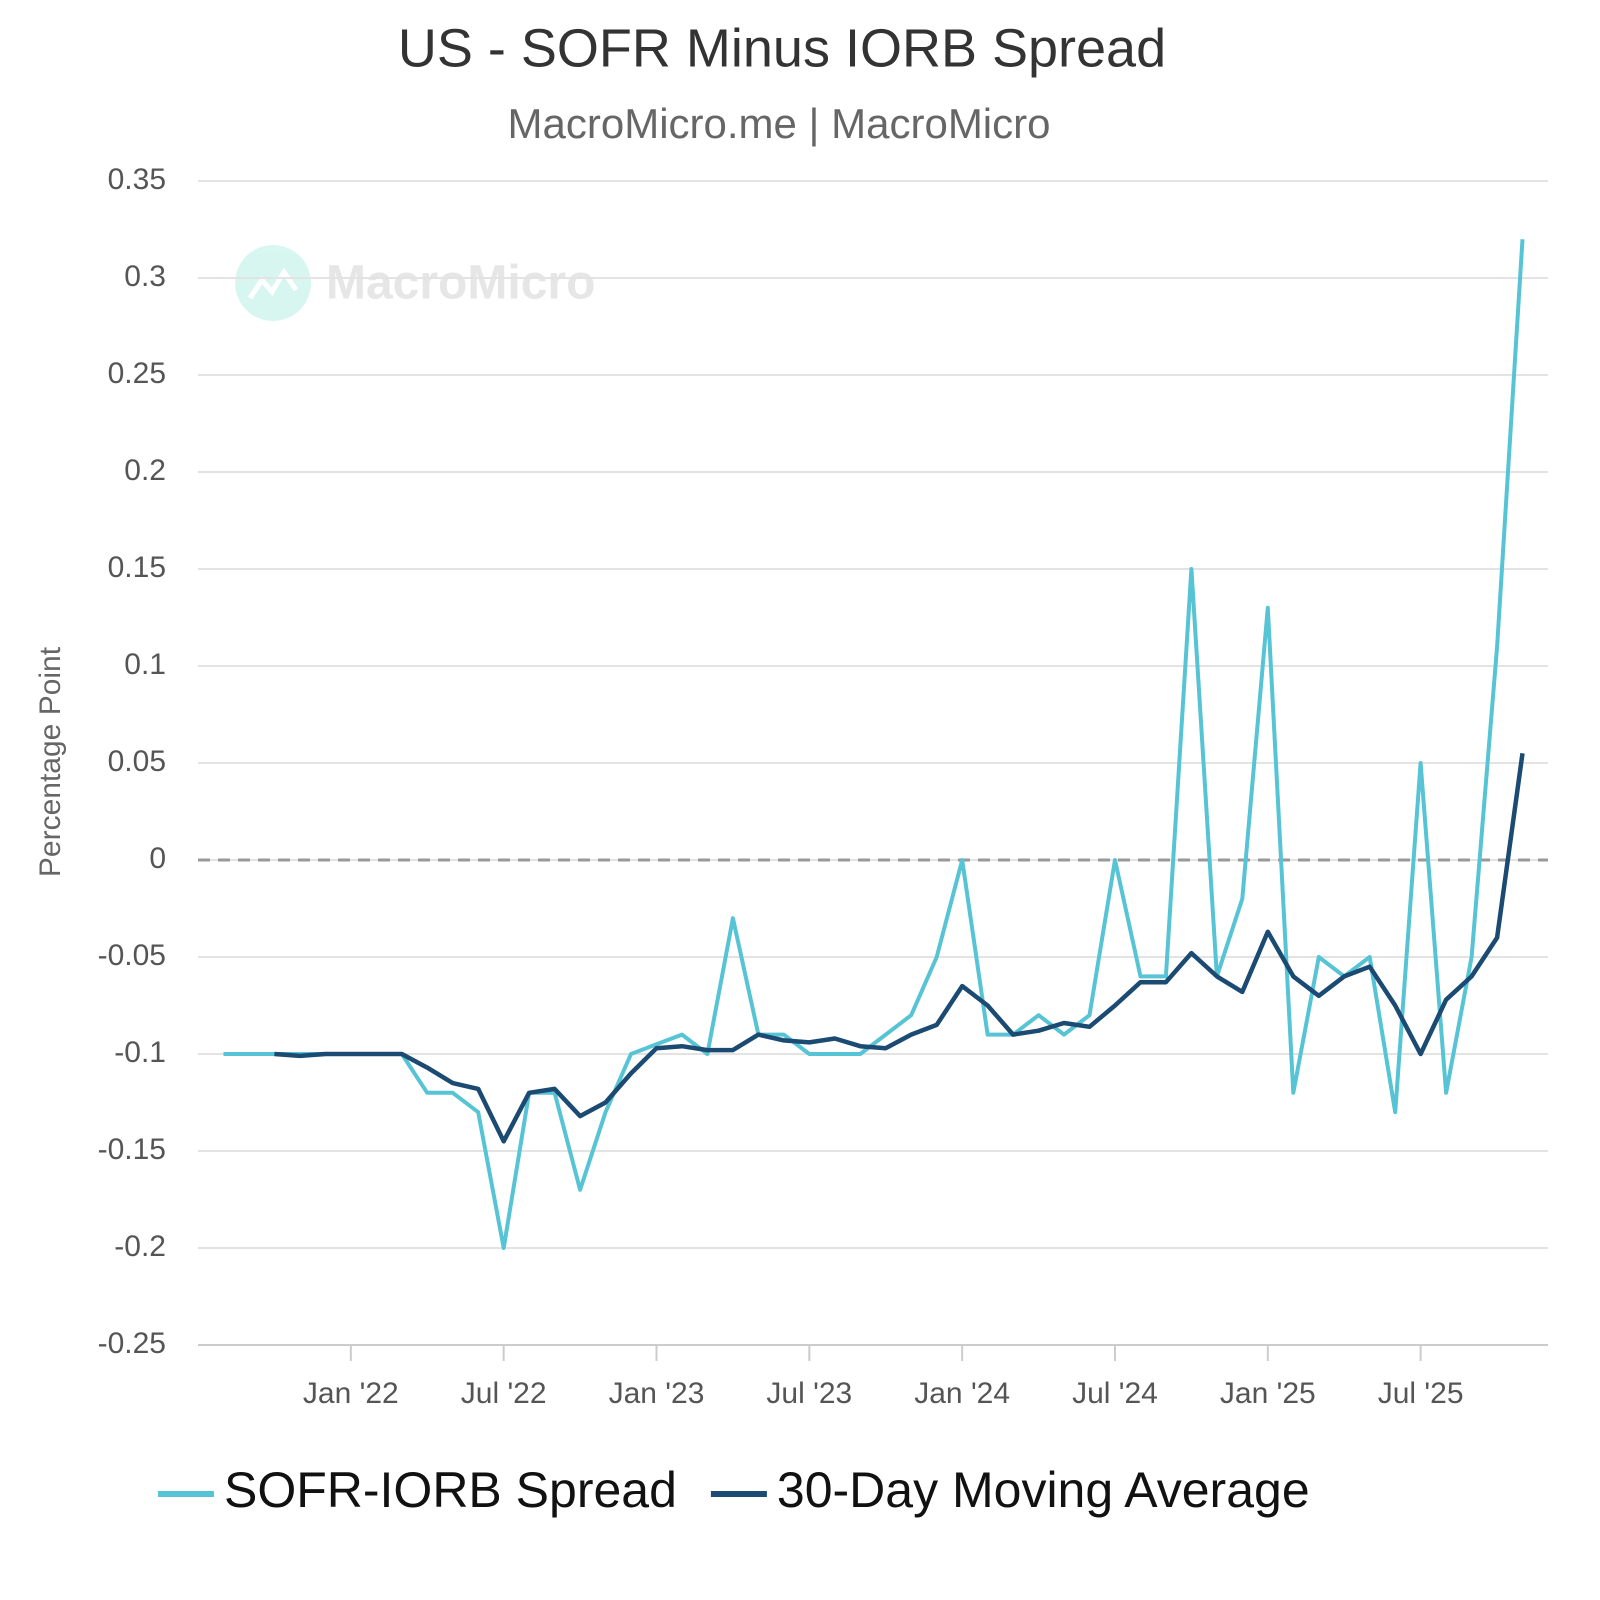 This screenshot has width=1600, height=1600. Describe the element at coordinates (504, 1393) in the screenshot. I see `x-tick-label: Jul '22` at that location.